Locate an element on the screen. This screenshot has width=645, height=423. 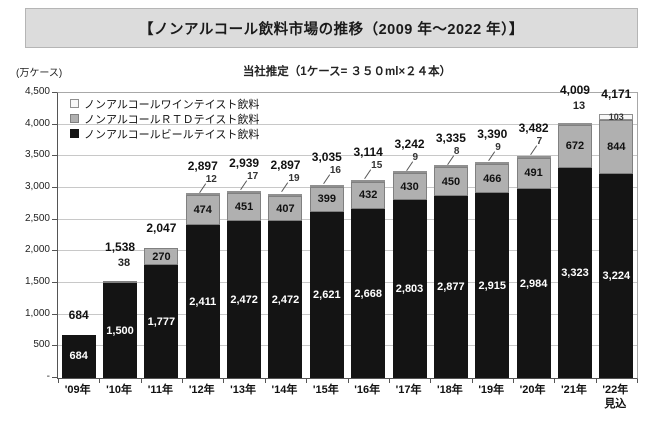
chart-subtitle: 当社推定（1ケース= ３５０ml×２４本） is located at coordinates (347, 72).